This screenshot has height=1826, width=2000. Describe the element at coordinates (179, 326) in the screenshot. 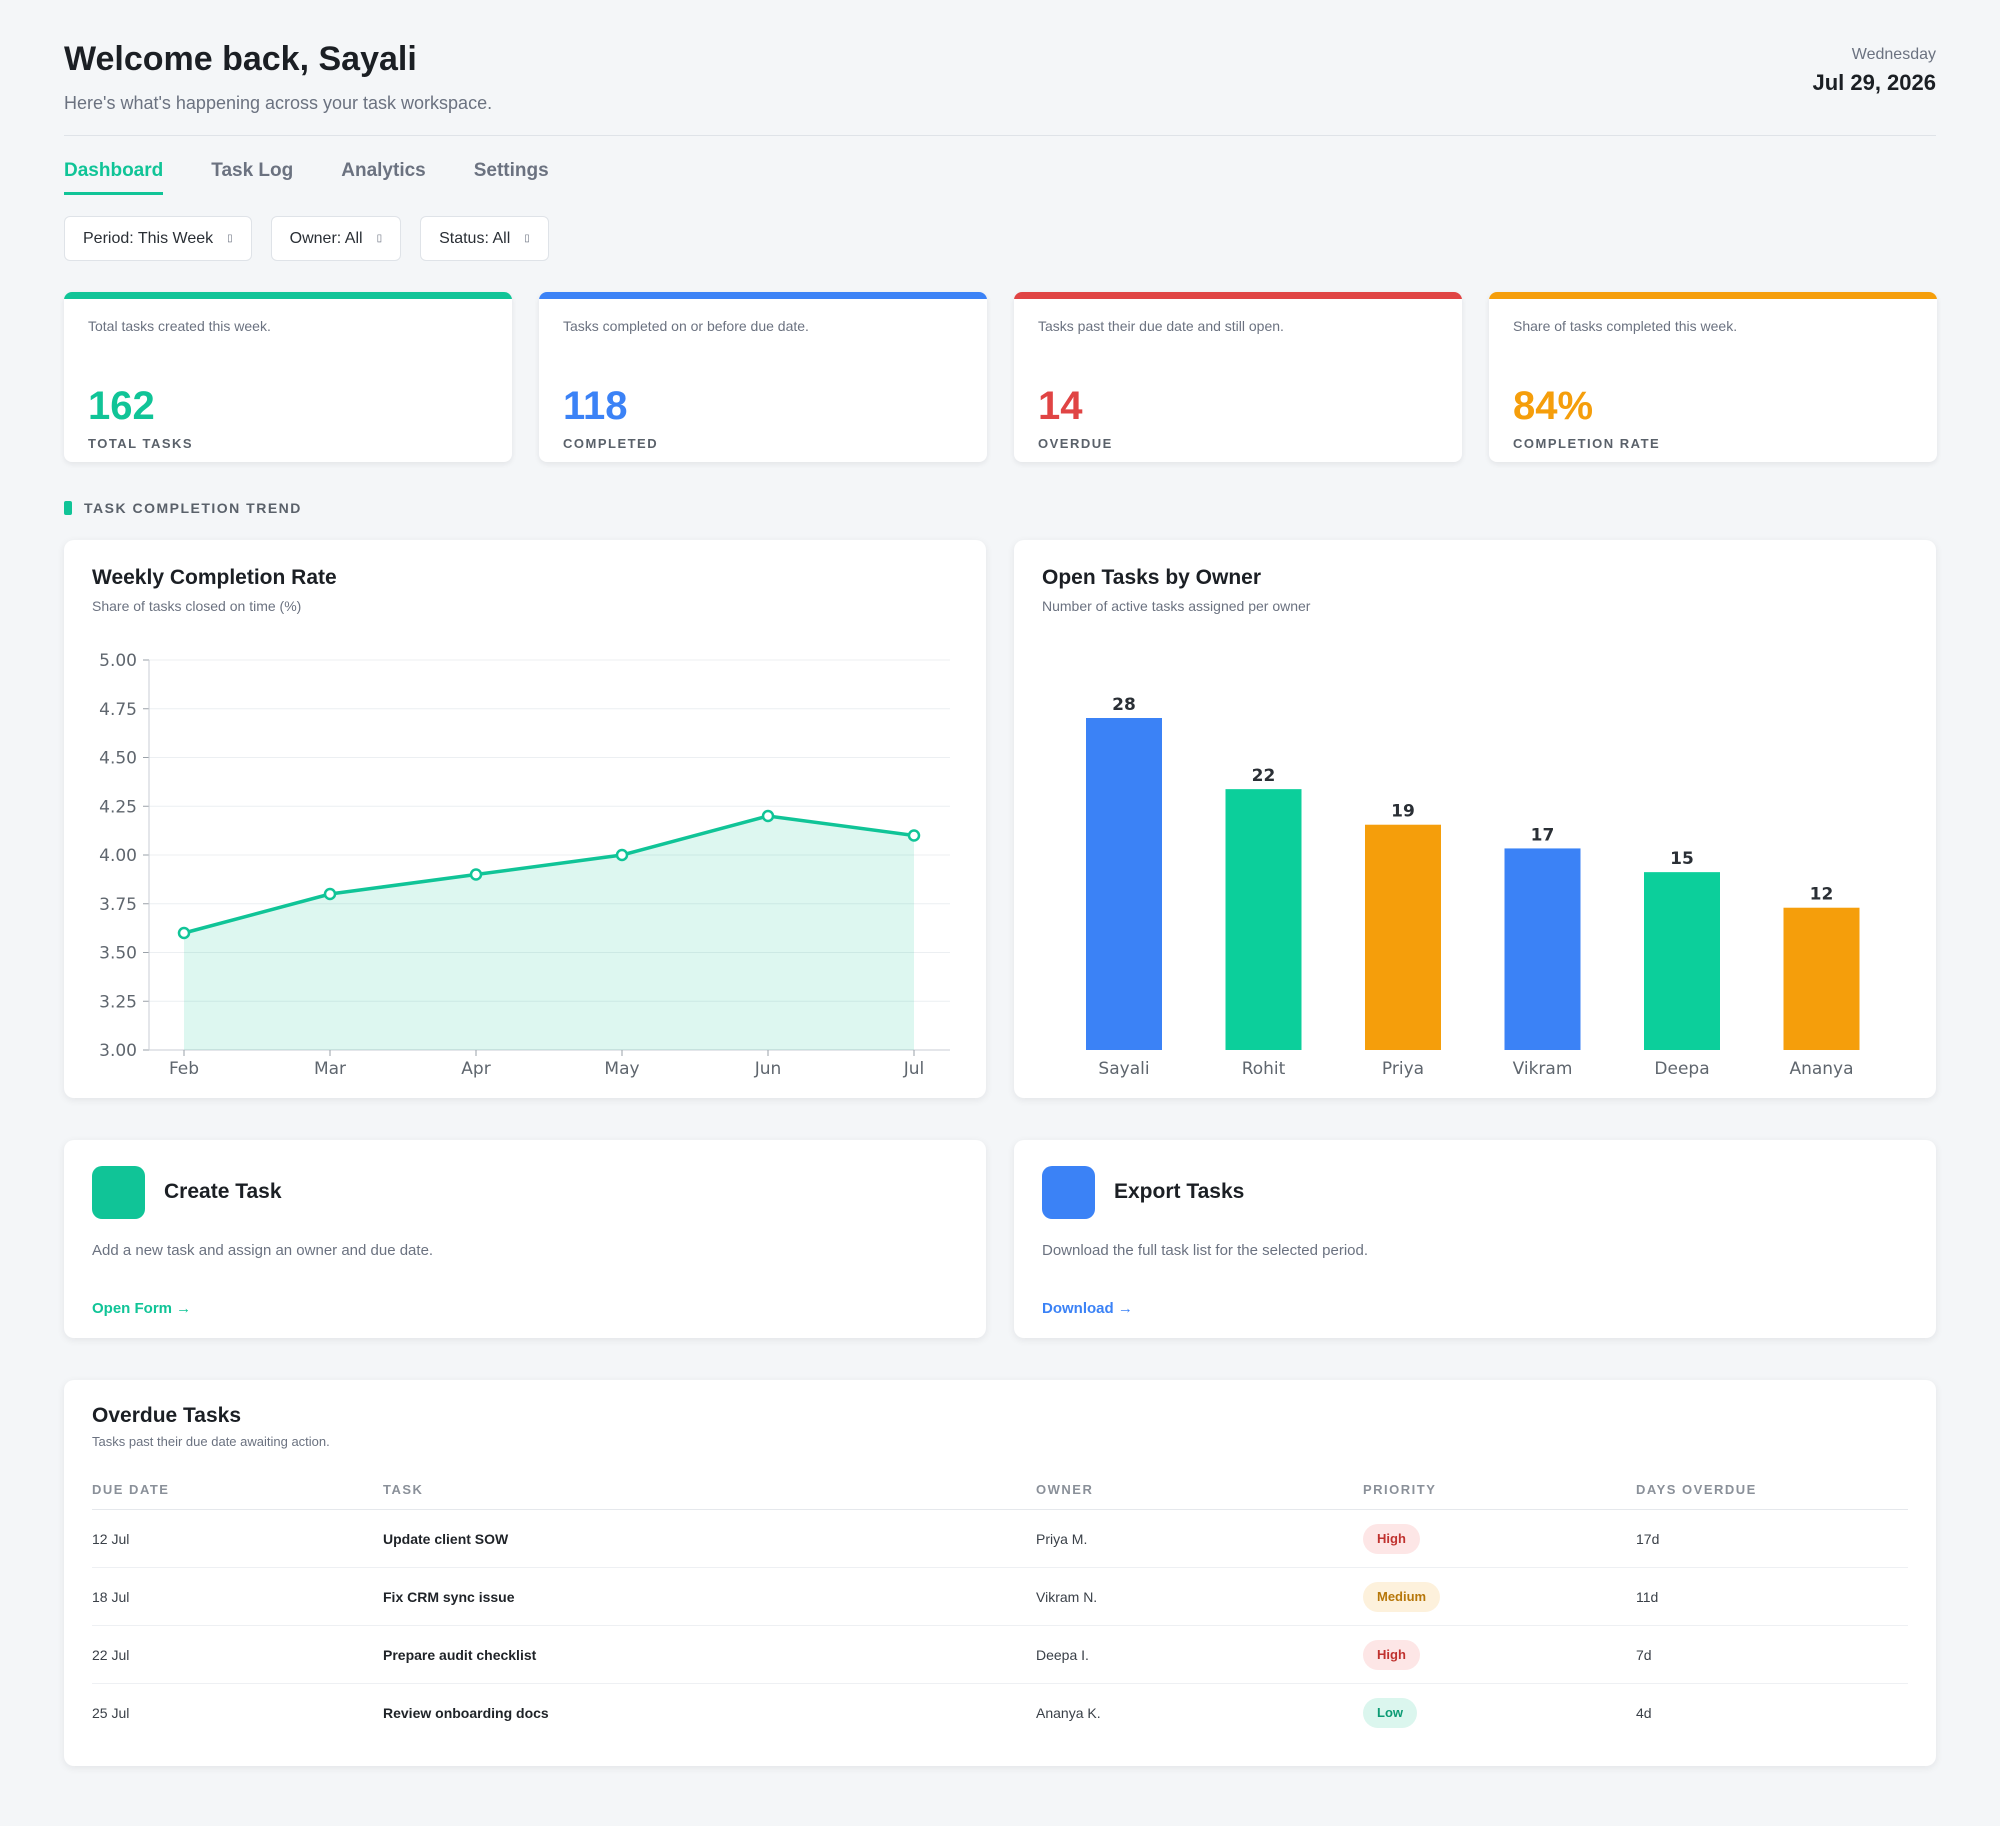

I see `kpi-description: Total tasks created this week.` at that location.